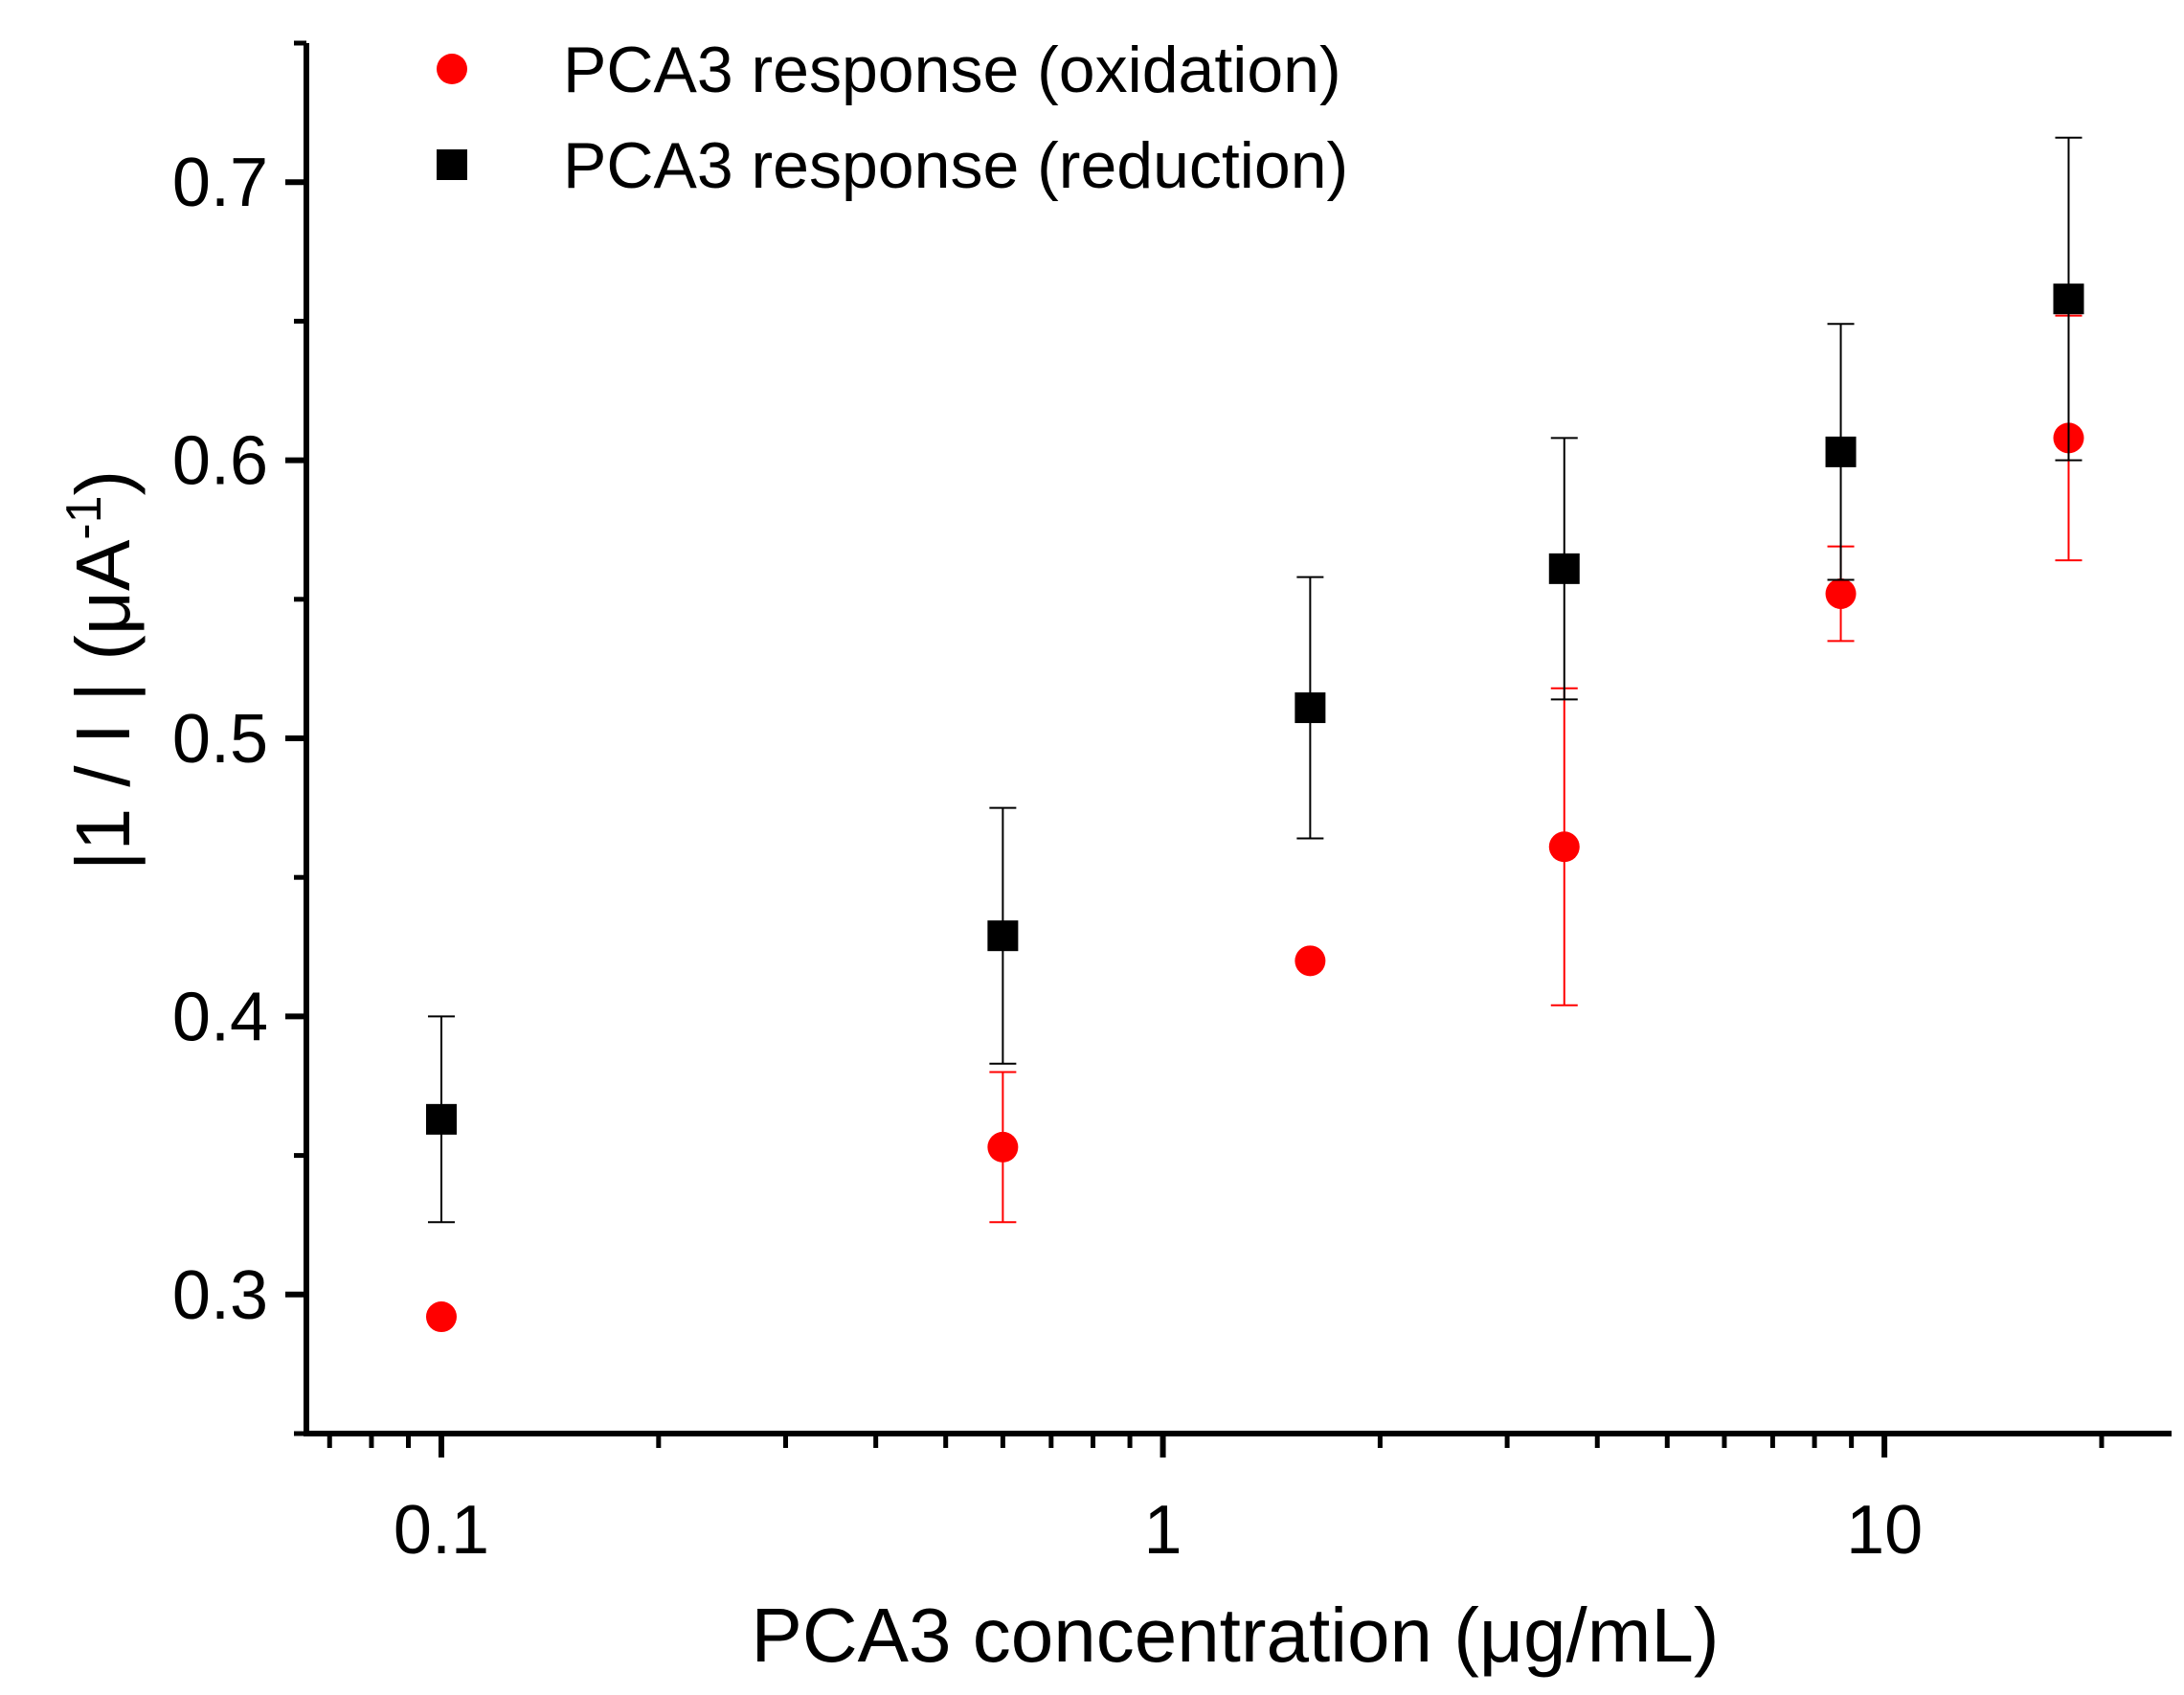 The image size is (2184, 1695). Describe the element at coordinates (441, 1530) in the screenshot. I see `x-tick-label: 0.1` at that location.